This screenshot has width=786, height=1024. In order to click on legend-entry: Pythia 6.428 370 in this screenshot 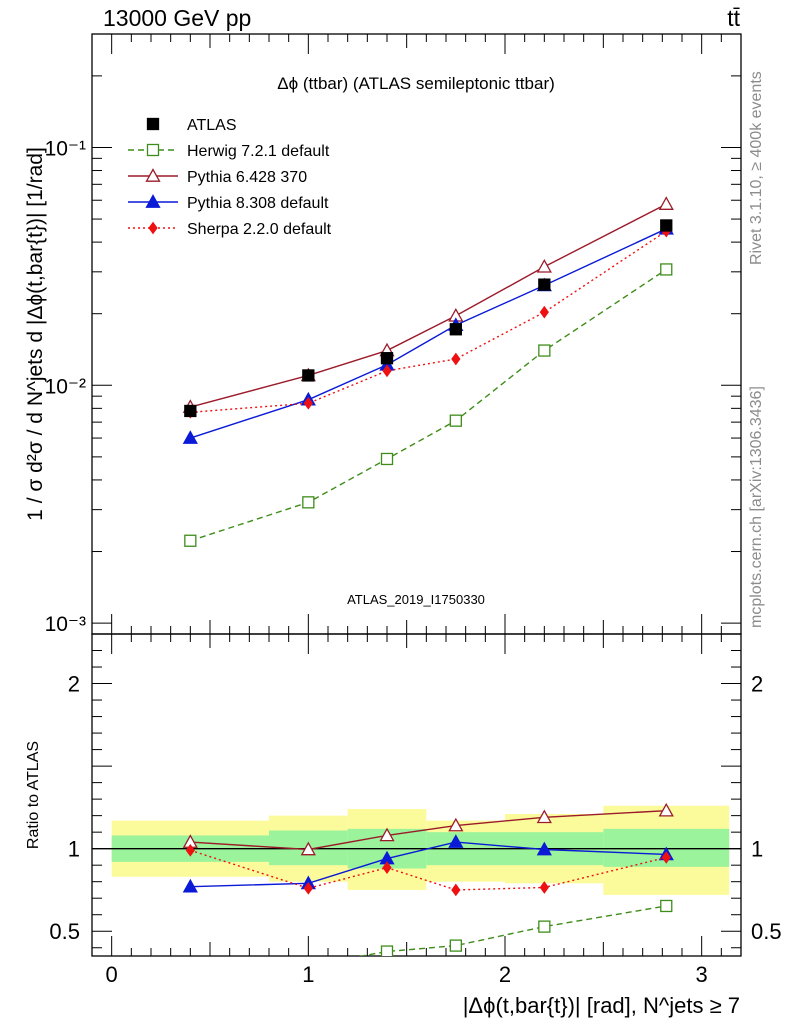, I will do `click(217, 177)`.